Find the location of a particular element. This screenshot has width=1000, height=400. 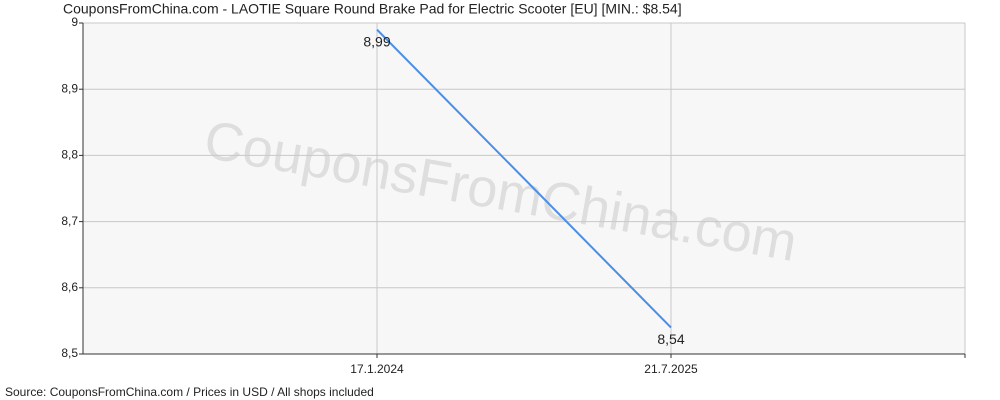

y-tick-label: 8,5 is located at coordinates (69, 353).